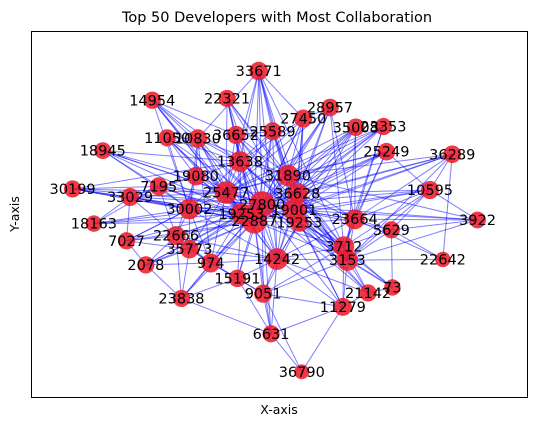 Image resolution: width=535 pixels, height=429 pixels. Describe the element at coordinates (254, 222) in the screenshot. I see `node-label: 22887` at that location.